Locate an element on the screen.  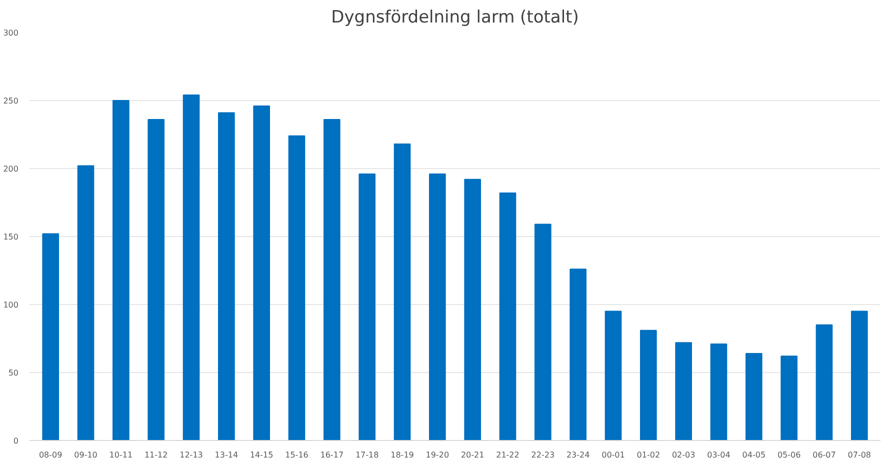
x-tick-label: 21-22 is located at coordinates (508, 455).